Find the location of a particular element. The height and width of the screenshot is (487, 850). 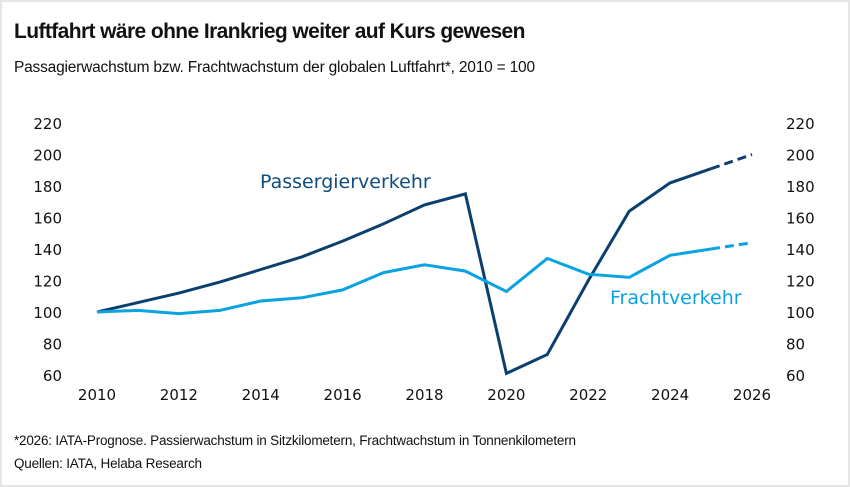

y-tick-label-left: 220 is located at coordinates (47, 124).